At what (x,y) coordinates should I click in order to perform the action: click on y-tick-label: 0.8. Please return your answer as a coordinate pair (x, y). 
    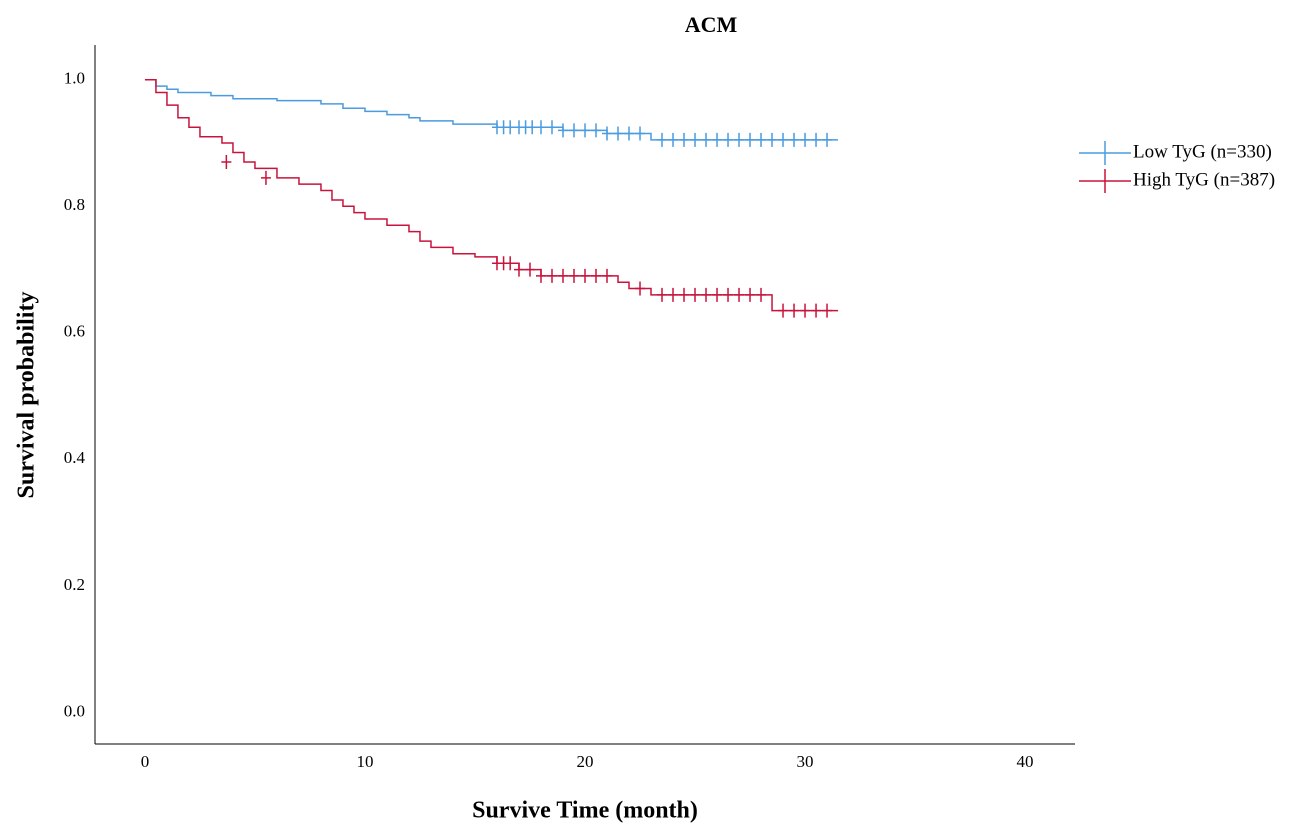
    Looking at the image, I should click on (74, 204).